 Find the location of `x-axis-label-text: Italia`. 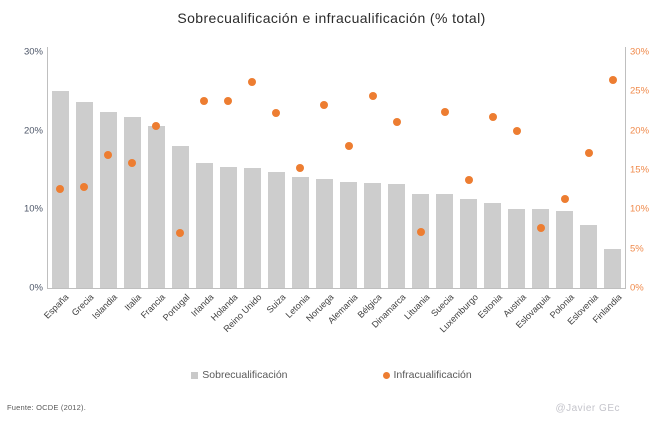

x-axis-label-text: Italia is located at coordinates (133, 302).